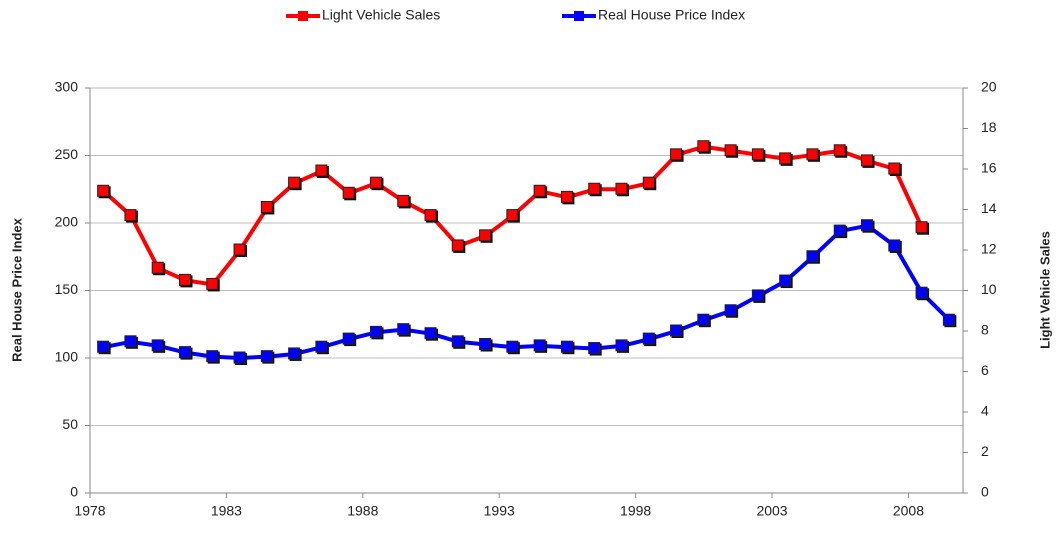  What do you see at coordinates (985, 492) in the screenshot?
I see `y2-tick-label: 0` at bounding box center [985, 492].